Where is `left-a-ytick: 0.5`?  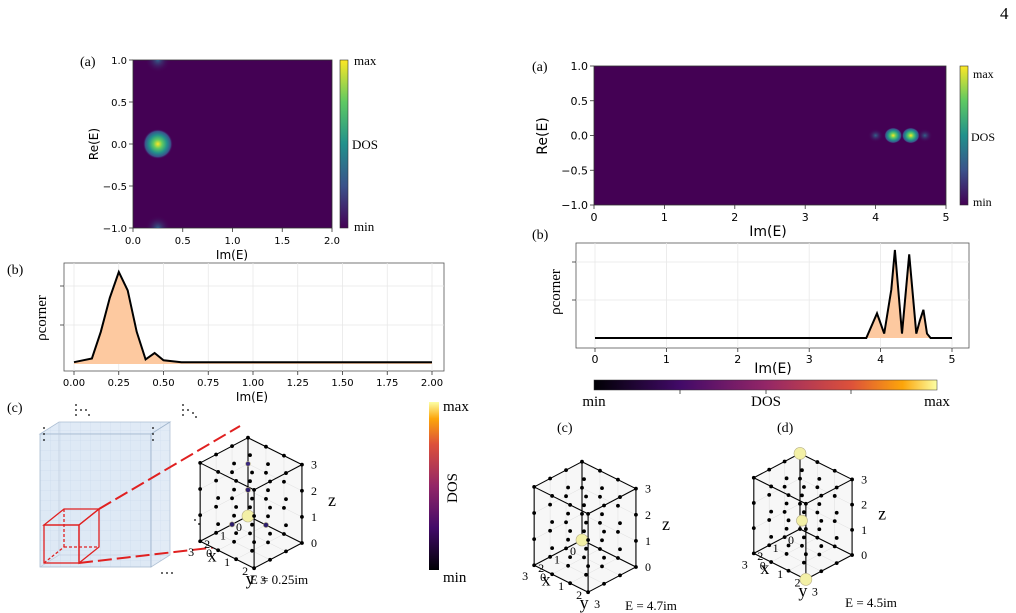
left-a-ytick: 0.5 is located at coordinates (119, 103).